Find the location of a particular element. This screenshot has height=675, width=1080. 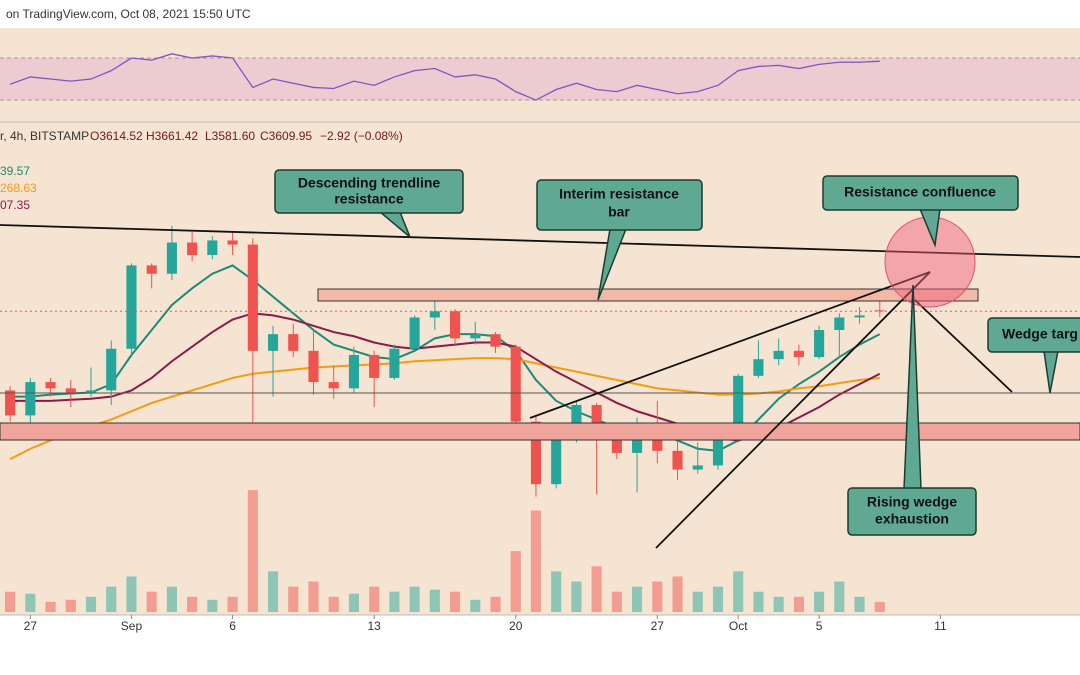

legend-value: O3614.52 is located at coordinates (116, 136).